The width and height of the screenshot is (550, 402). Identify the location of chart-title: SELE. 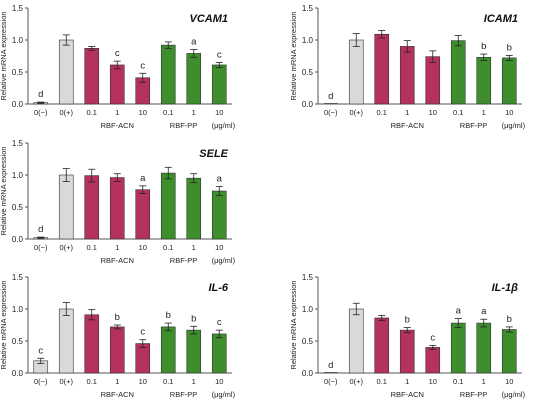
(213, 154).